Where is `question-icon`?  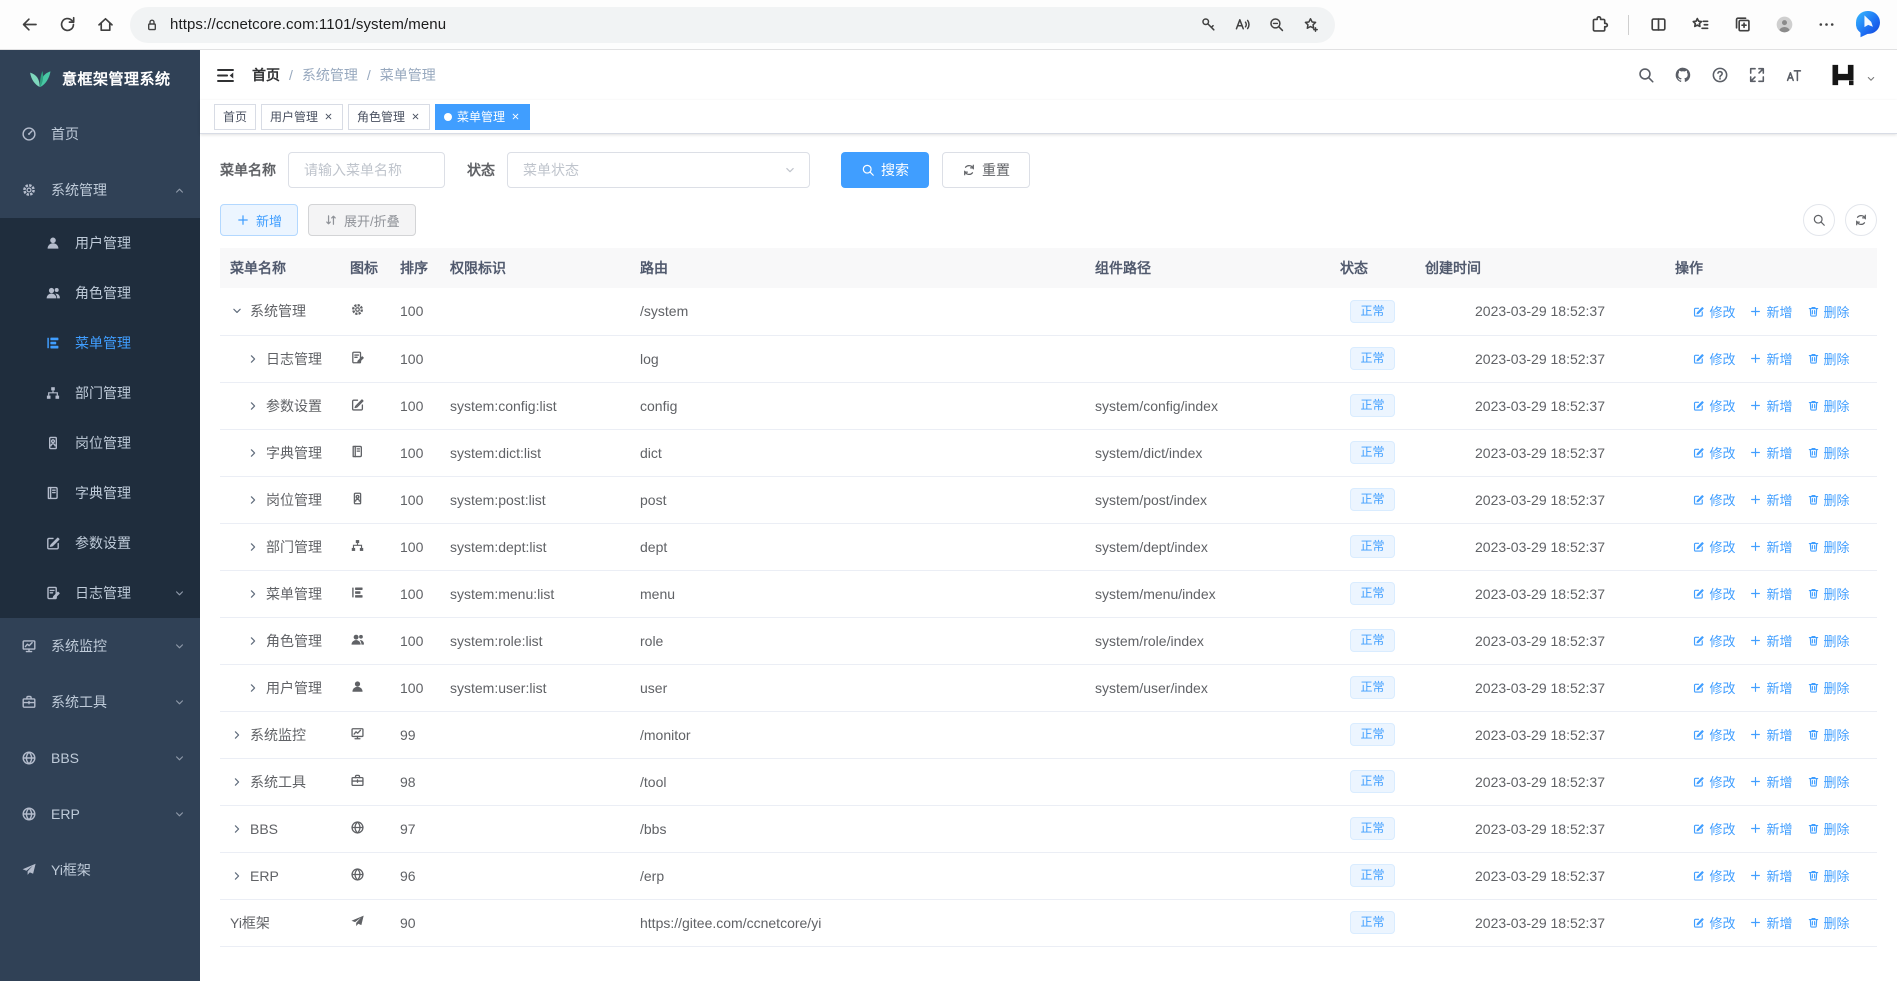
question-icon is located at coordinates (1720, 75).